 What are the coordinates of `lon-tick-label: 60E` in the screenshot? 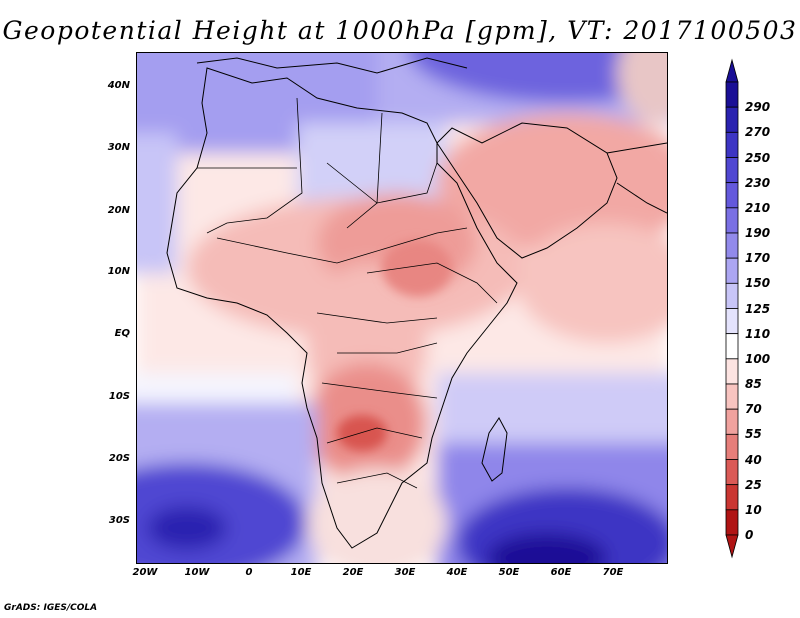 It's located at (561, 572).